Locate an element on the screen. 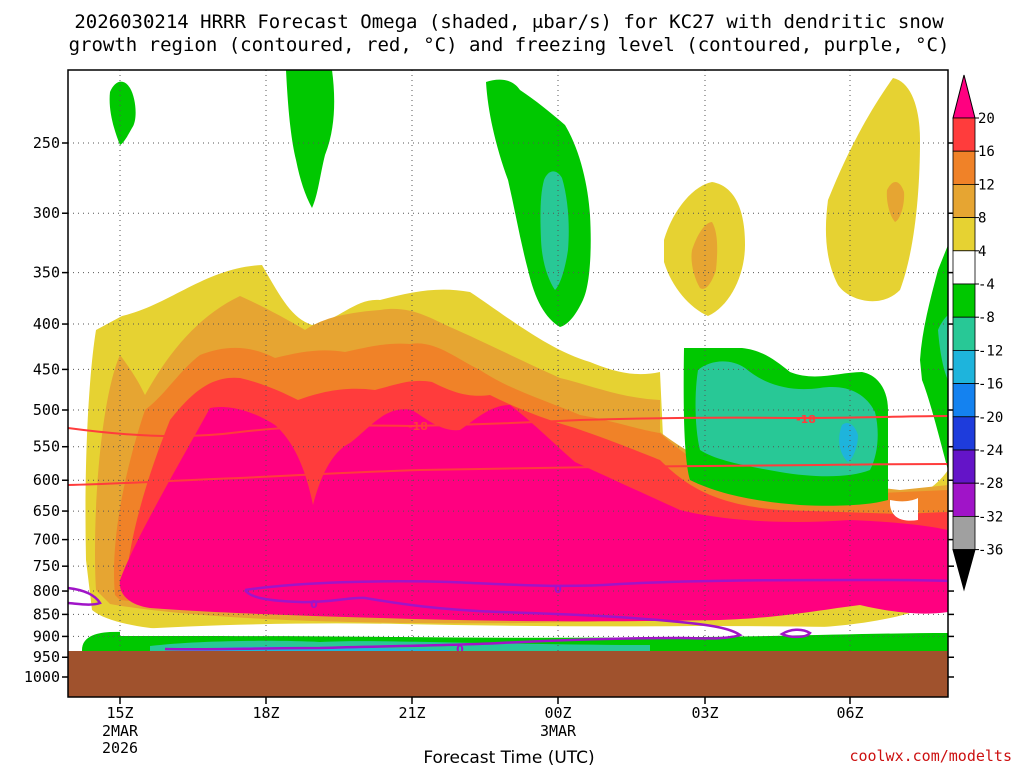 The height and width of the screenshot is (768, 1024). colorbar-label-0: 20 is located at coordinates (986, 119).